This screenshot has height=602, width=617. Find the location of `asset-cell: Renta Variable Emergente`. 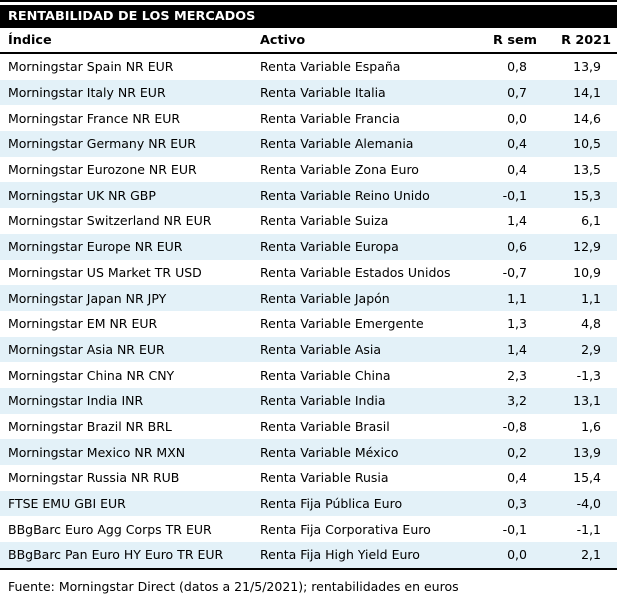

asset-cell: Renta Variable Emergente is located at coordinates (342, 324).